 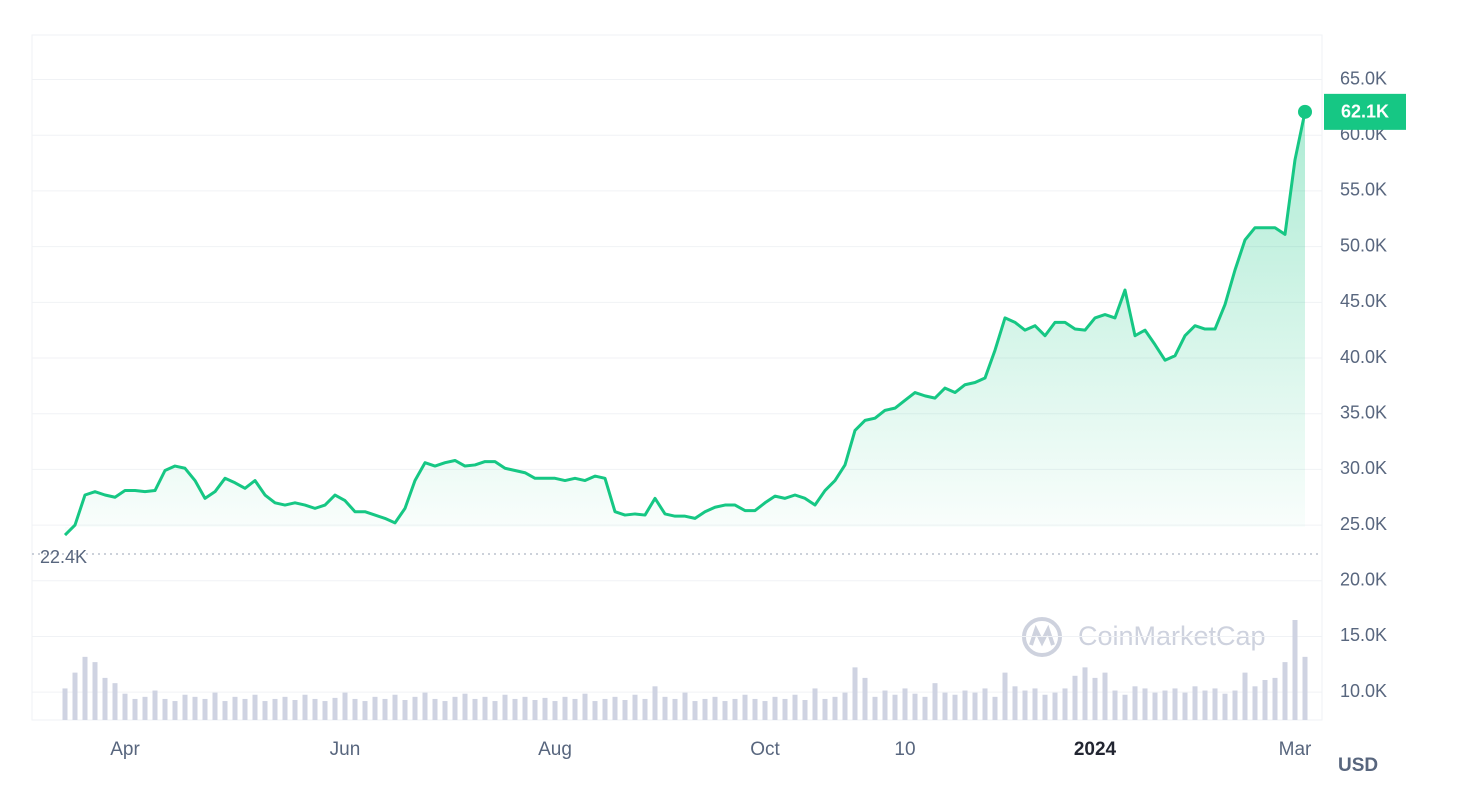 What do you see at coordinates (1095, 749) in the screenshot?
I see `x-tick-label: 2024` at bounding box center [1095, 749].